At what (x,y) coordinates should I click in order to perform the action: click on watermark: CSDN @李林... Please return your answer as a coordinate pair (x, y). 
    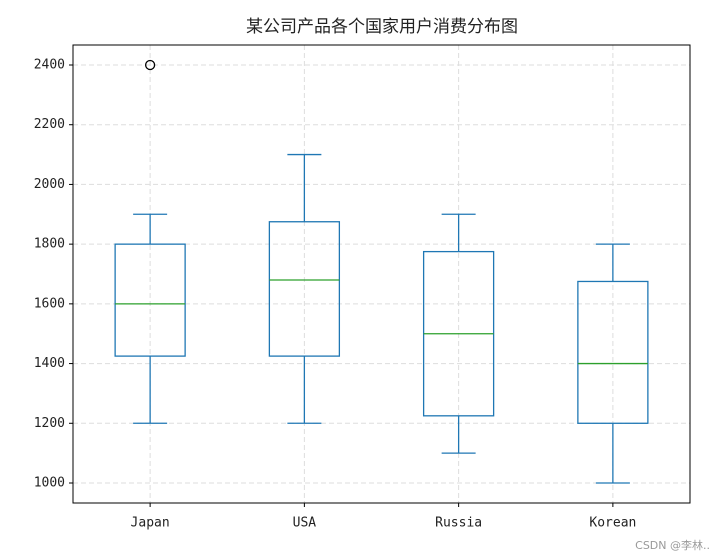
    Looking at the image, I should click on (672, 545).